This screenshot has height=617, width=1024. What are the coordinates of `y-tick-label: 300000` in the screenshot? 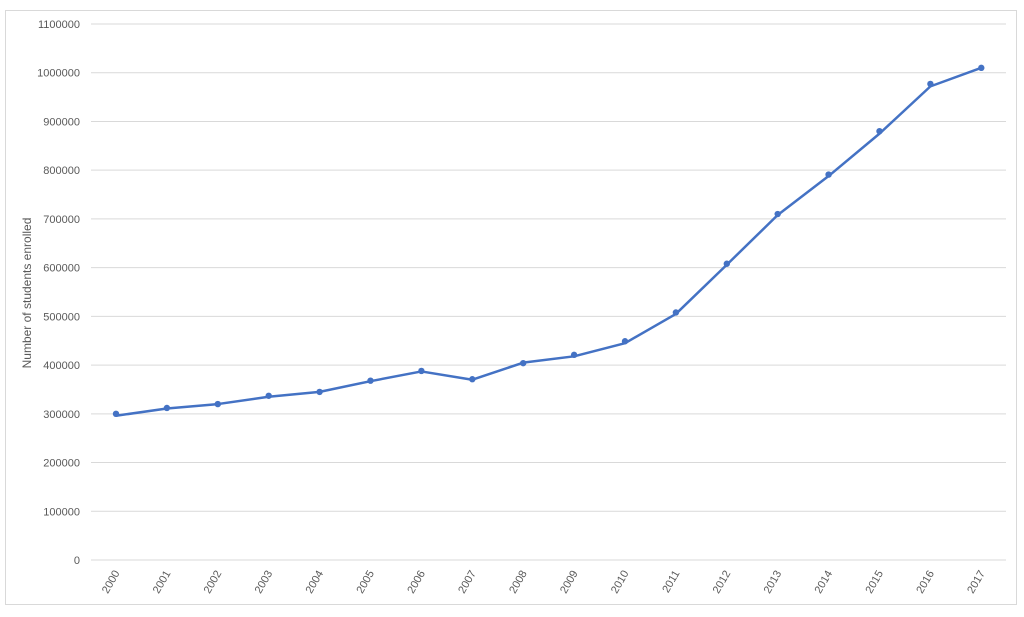 It's located at (61, 415).